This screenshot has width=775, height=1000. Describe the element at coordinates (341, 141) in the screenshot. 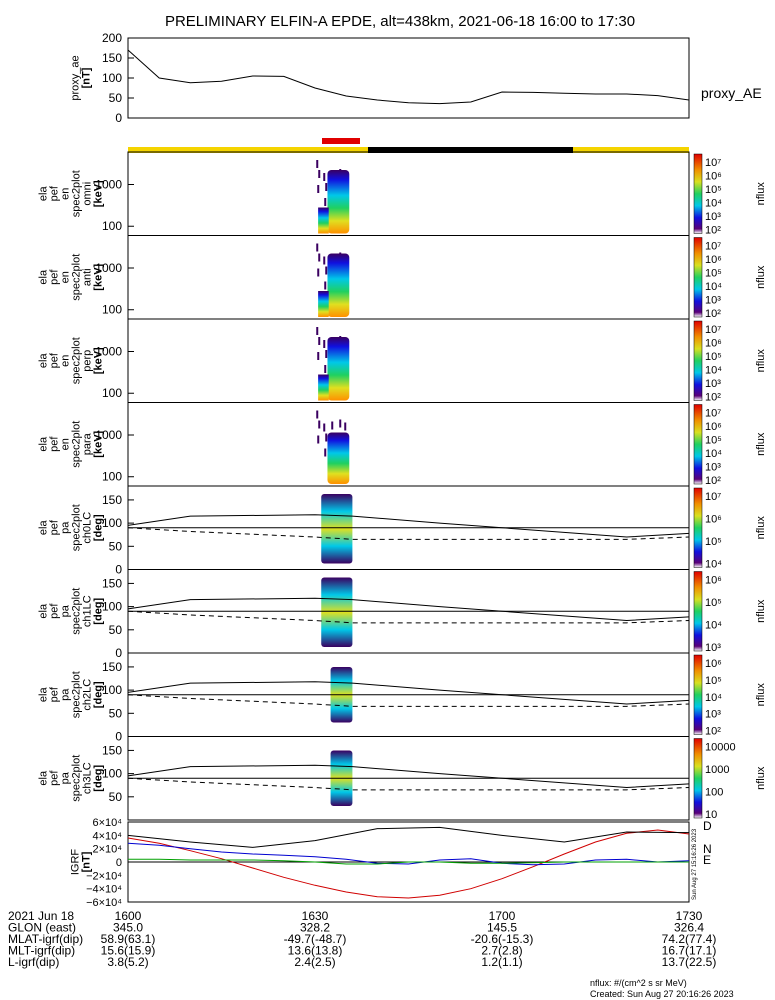

I see `science-zone-bar` at that location.